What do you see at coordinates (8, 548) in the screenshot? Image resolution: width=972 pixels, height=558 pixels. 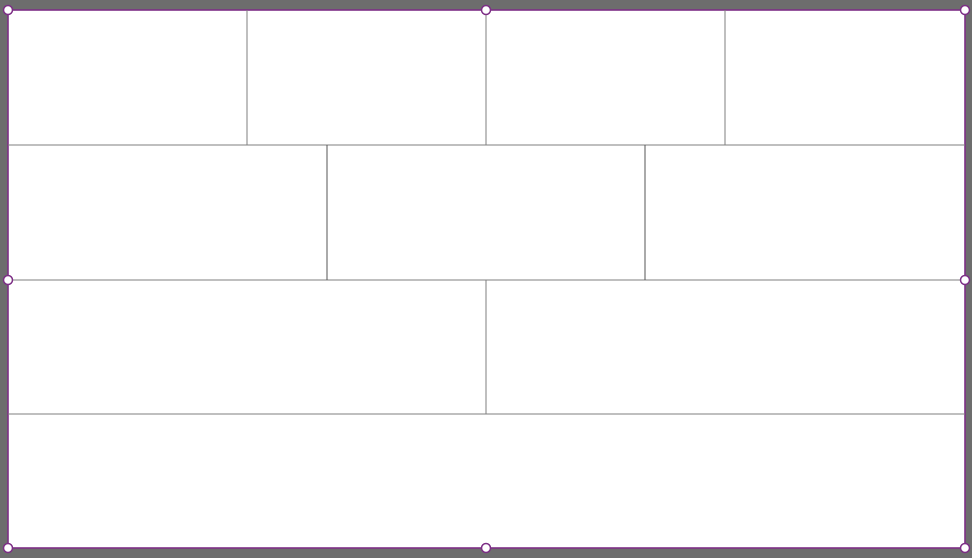 I see `resize-handle-bottom-left` at bounding box center [8, 548].